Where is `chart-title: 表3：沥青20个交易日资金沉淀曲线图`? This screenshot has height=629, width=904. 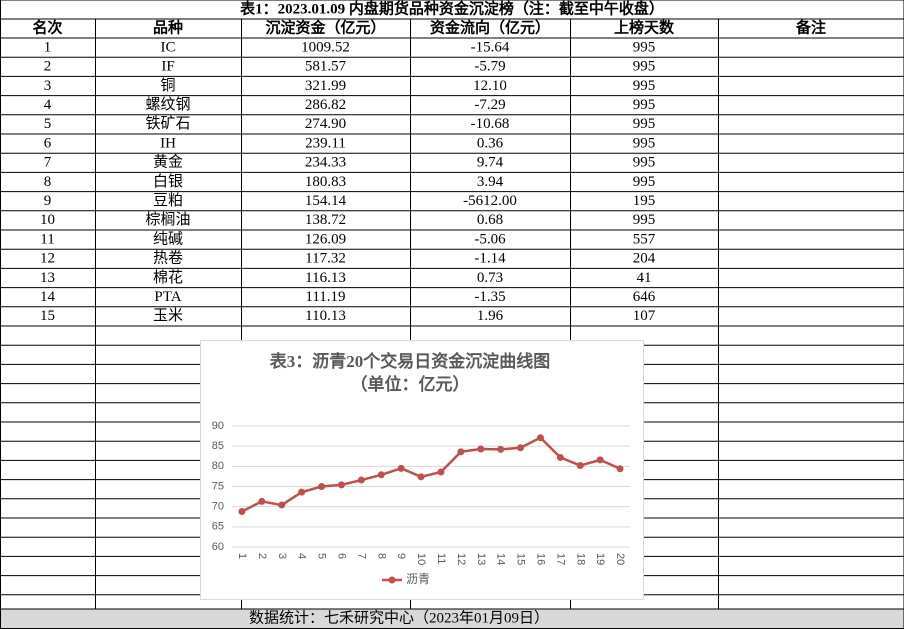
chart-title: 表3：沥青20个交易日资金沉淀曲线图 is located at coordinates (410, 361).